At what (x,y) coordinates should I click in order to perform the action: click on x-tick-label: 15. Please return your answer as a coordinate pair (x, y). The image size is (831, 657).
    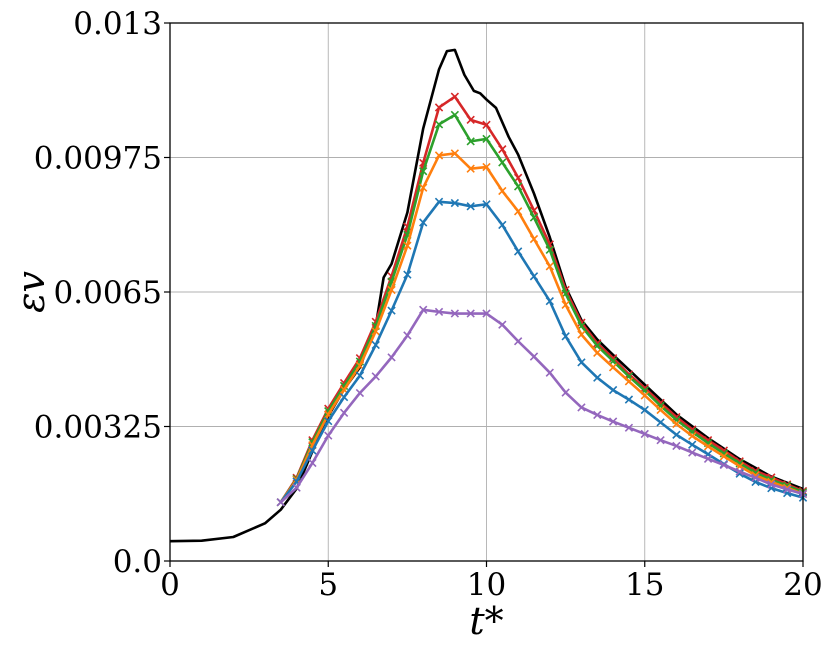
    Looking at the image, I should click on (644, 585).